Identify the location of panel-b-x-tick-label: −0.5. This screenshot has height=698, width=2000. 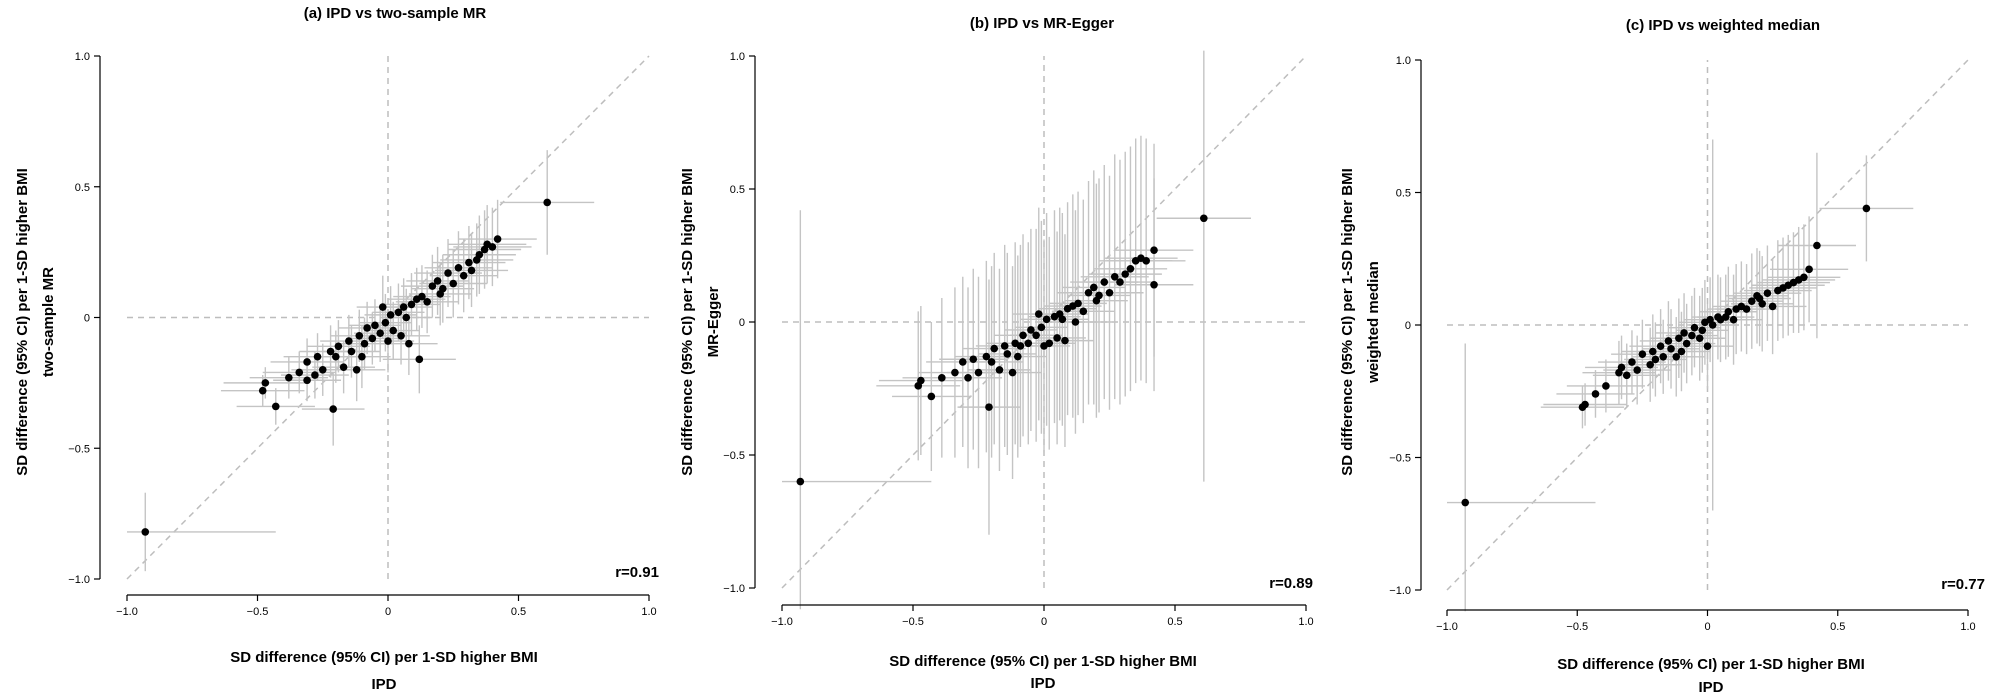
(913, 622).